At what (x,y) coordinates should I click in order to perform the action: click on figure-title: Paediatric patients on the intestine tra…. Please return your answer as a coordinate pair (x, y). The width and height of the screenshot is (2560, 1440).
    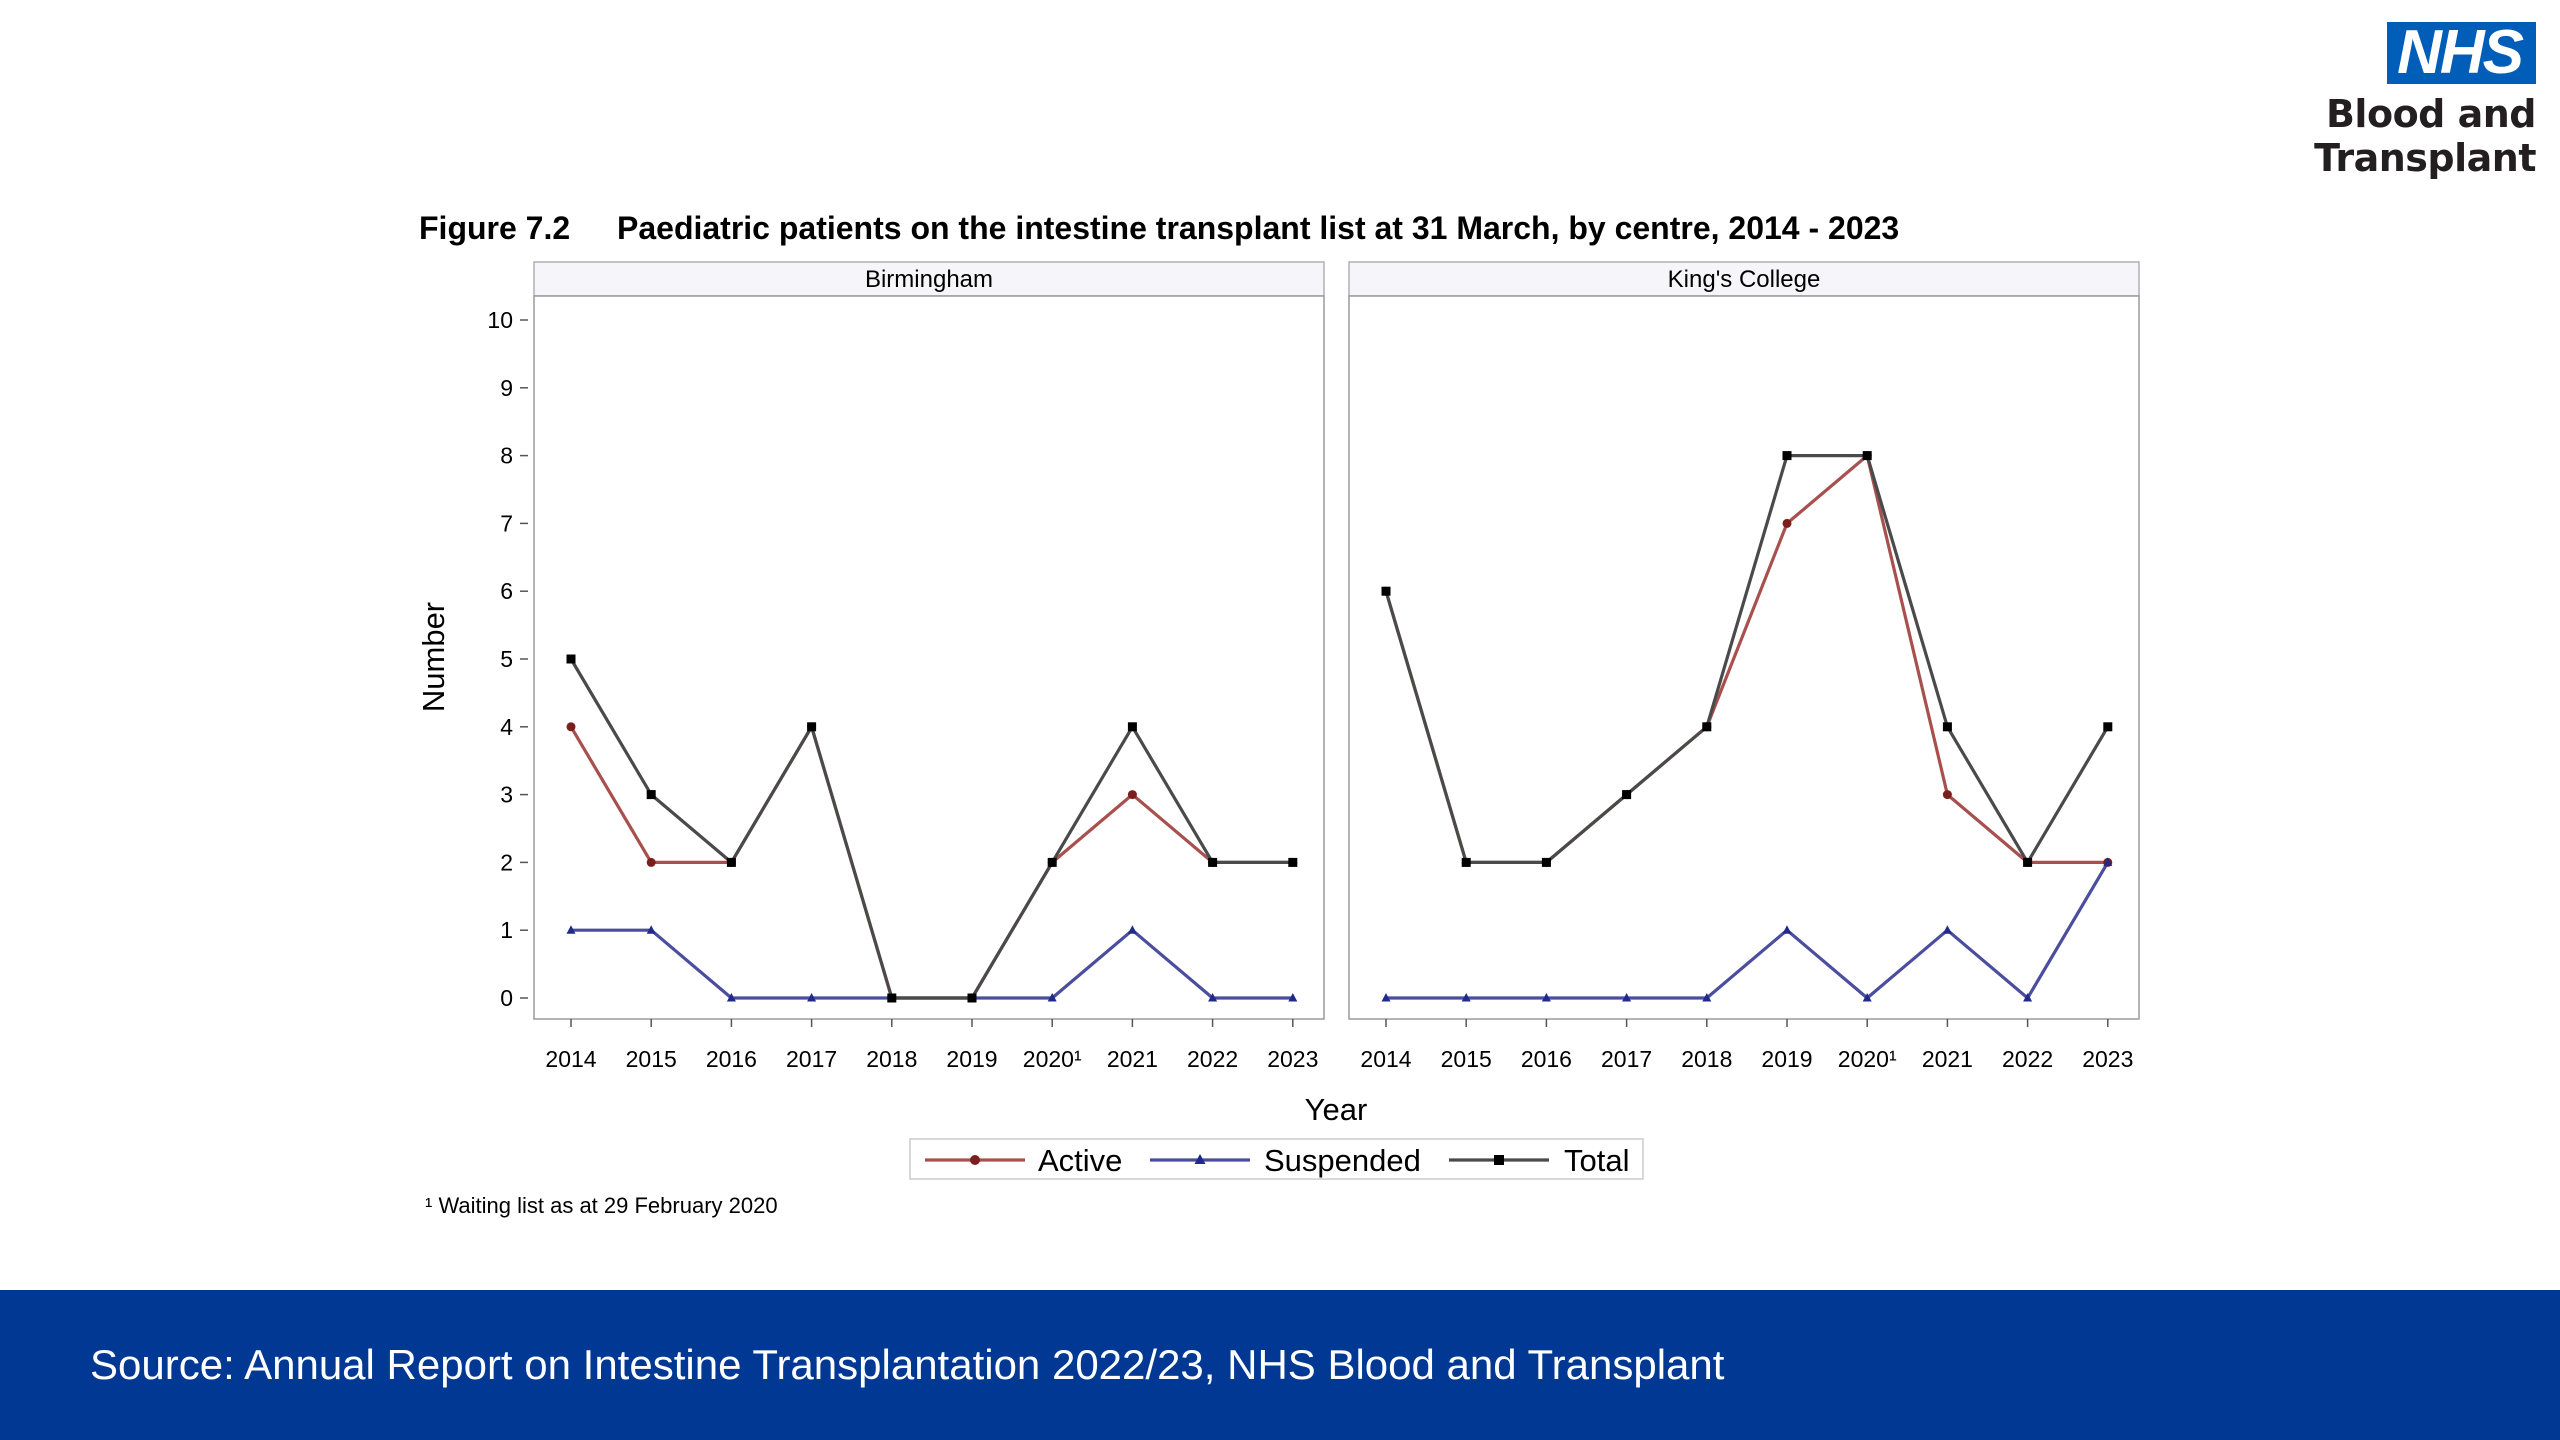
    Looking at the image, I should click on (1258, 228).